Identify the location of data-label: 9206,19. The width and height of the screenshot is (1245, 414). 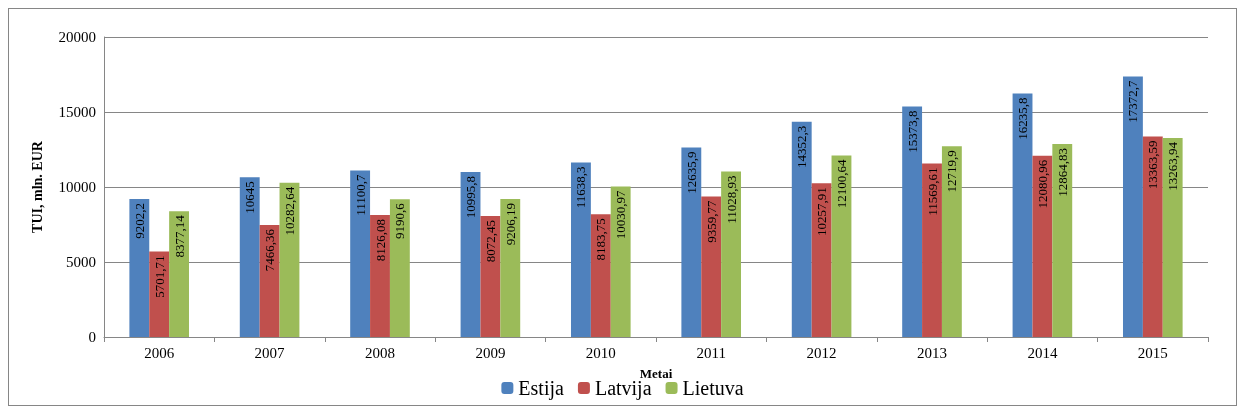
(510, 224).